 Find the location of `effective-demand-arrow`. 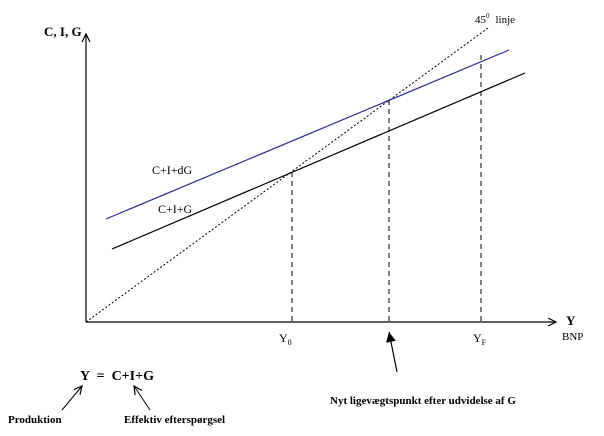

effective-demand-arrow is located at coordinates (142, 398).